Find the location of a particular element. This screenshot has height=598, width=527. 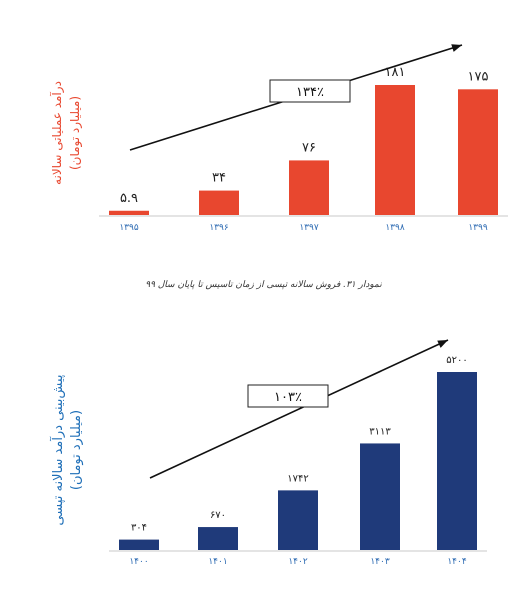

chart2-category-label-4: ۱۴۰۳ is located at coordinates (380, 562).